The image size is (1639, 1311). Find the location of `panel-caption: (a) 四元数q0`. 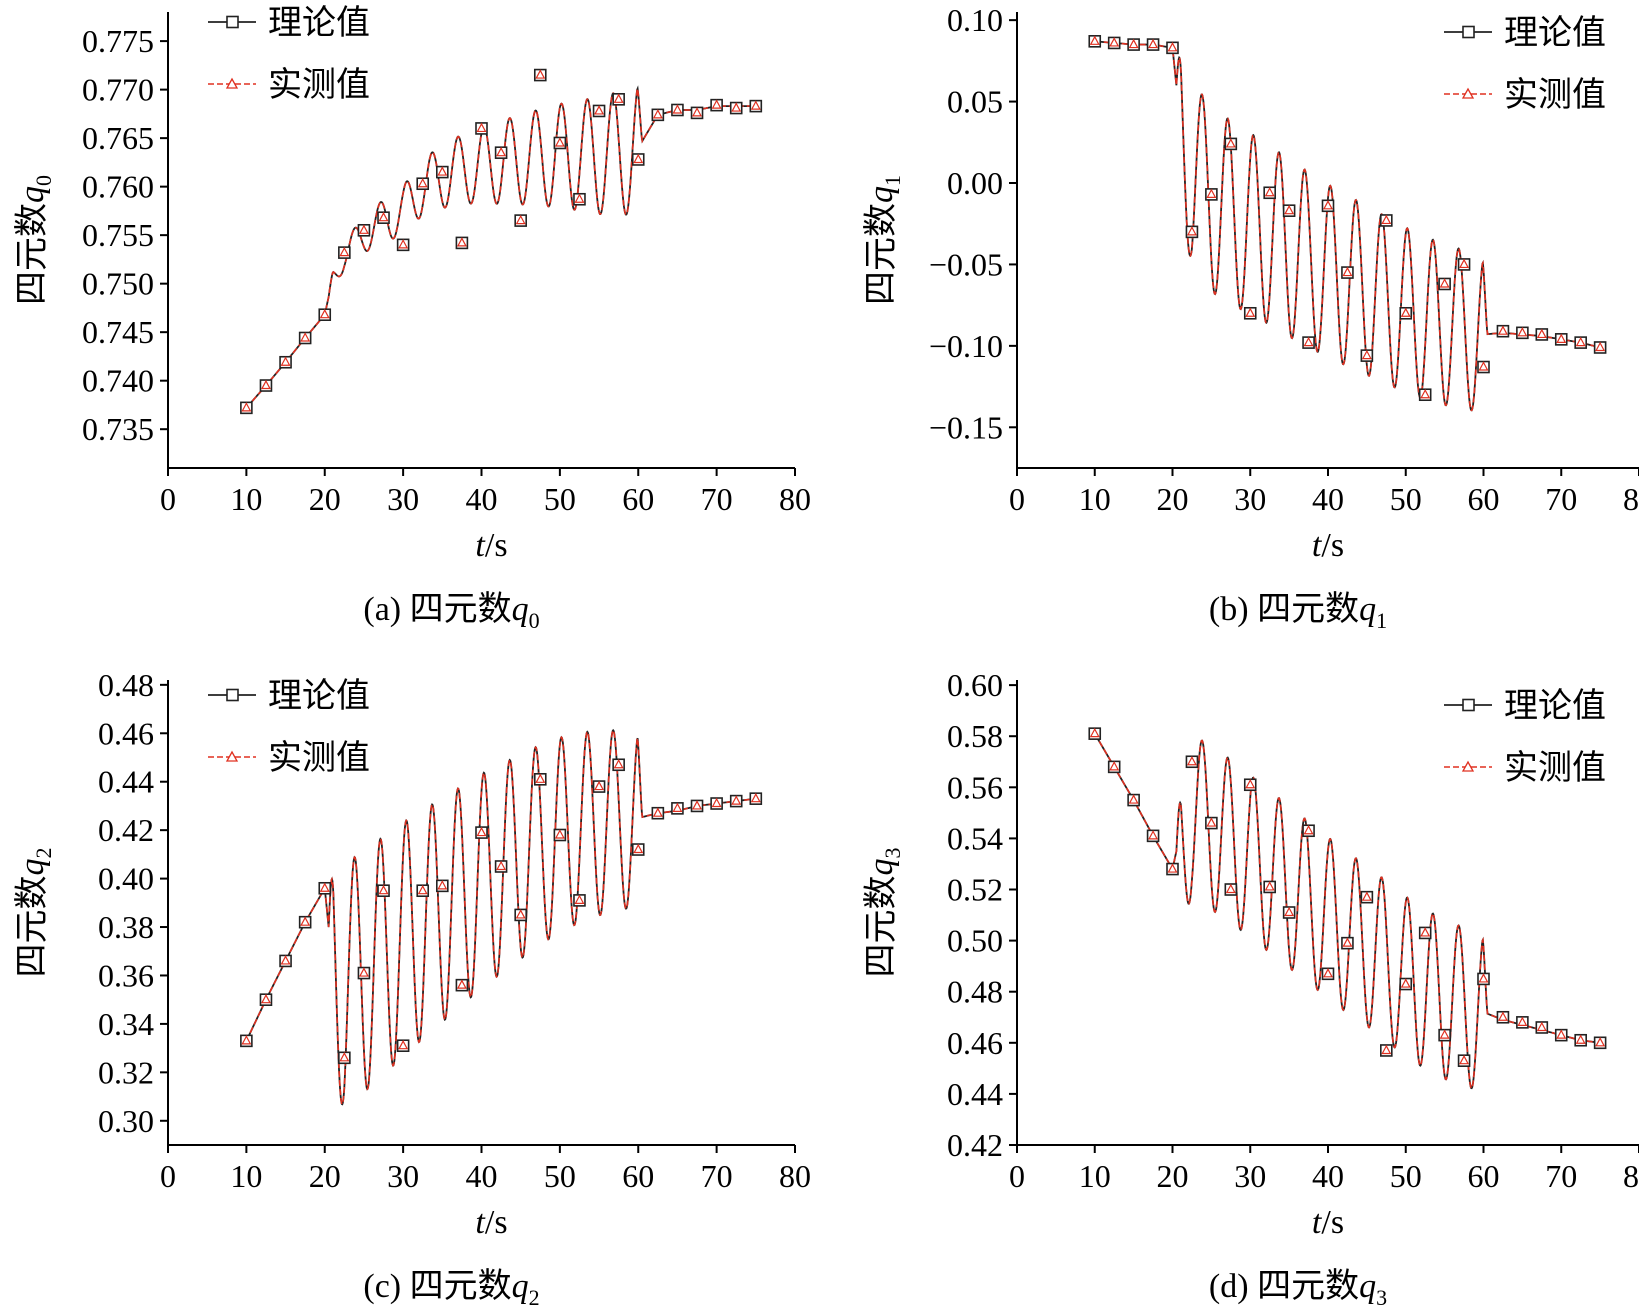

panel-caption: (a) 四元数q0 is located at coordinates (451, 611).